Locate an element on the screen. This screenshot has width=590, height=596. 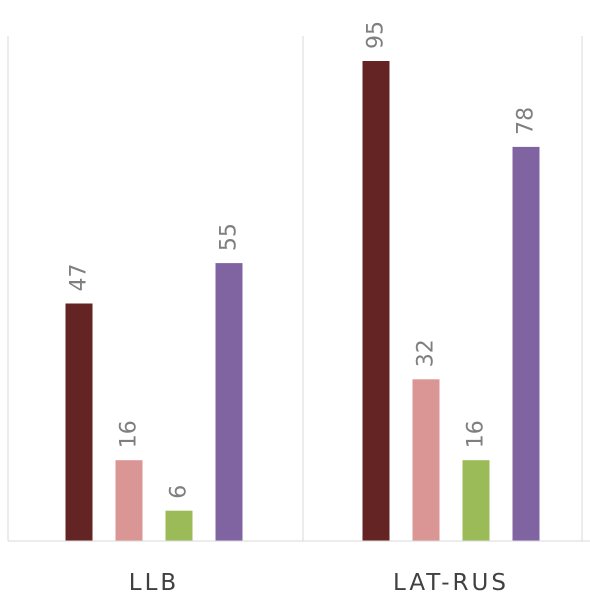
data-label-lat-rus-0: 95 is located at coordinates (376, 35).